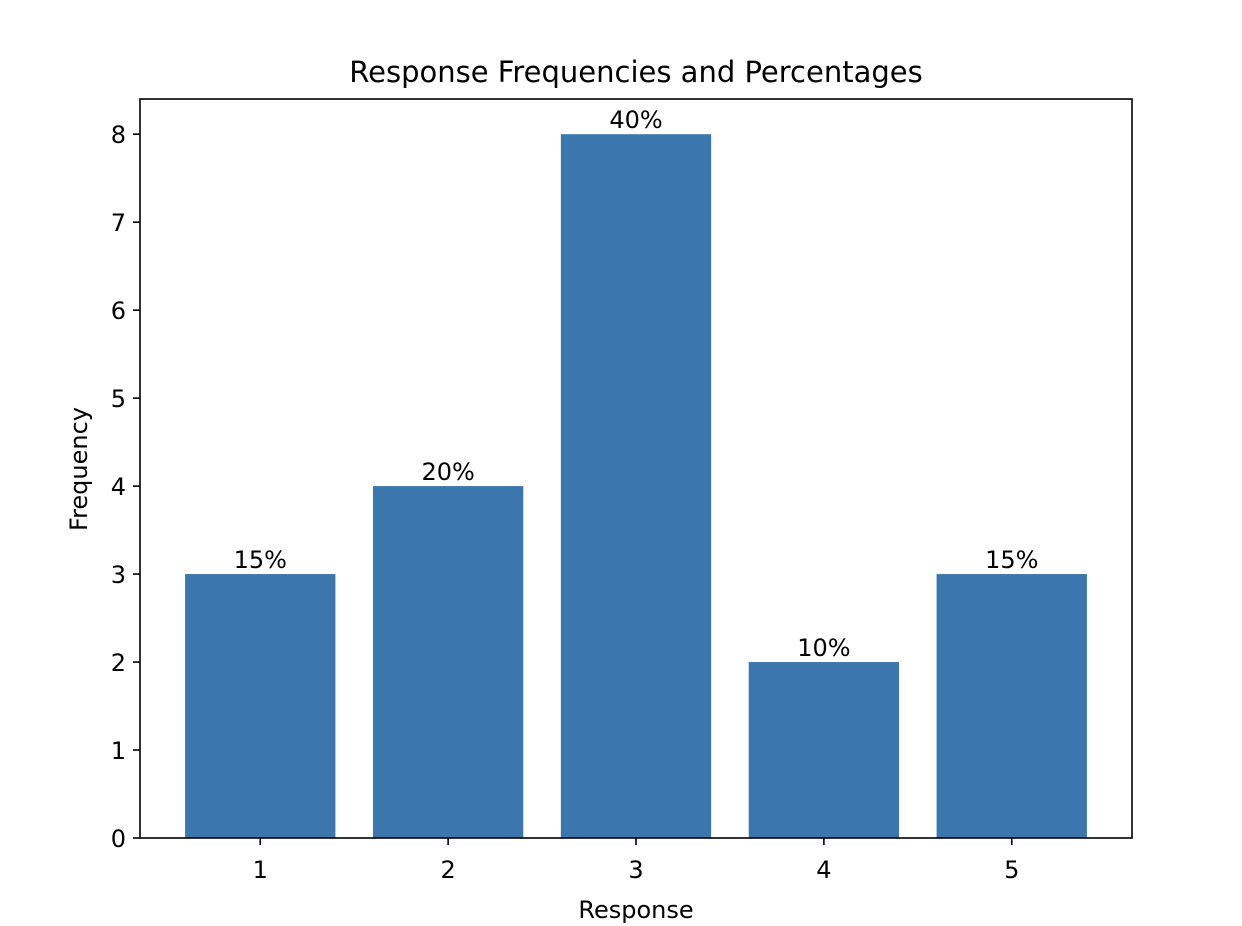 The width and height of the screenshot is (1242, 926). Describe the element at coordinates (260, 870) in the screenshot. I see `x-tick-label-1: 1` at that location.